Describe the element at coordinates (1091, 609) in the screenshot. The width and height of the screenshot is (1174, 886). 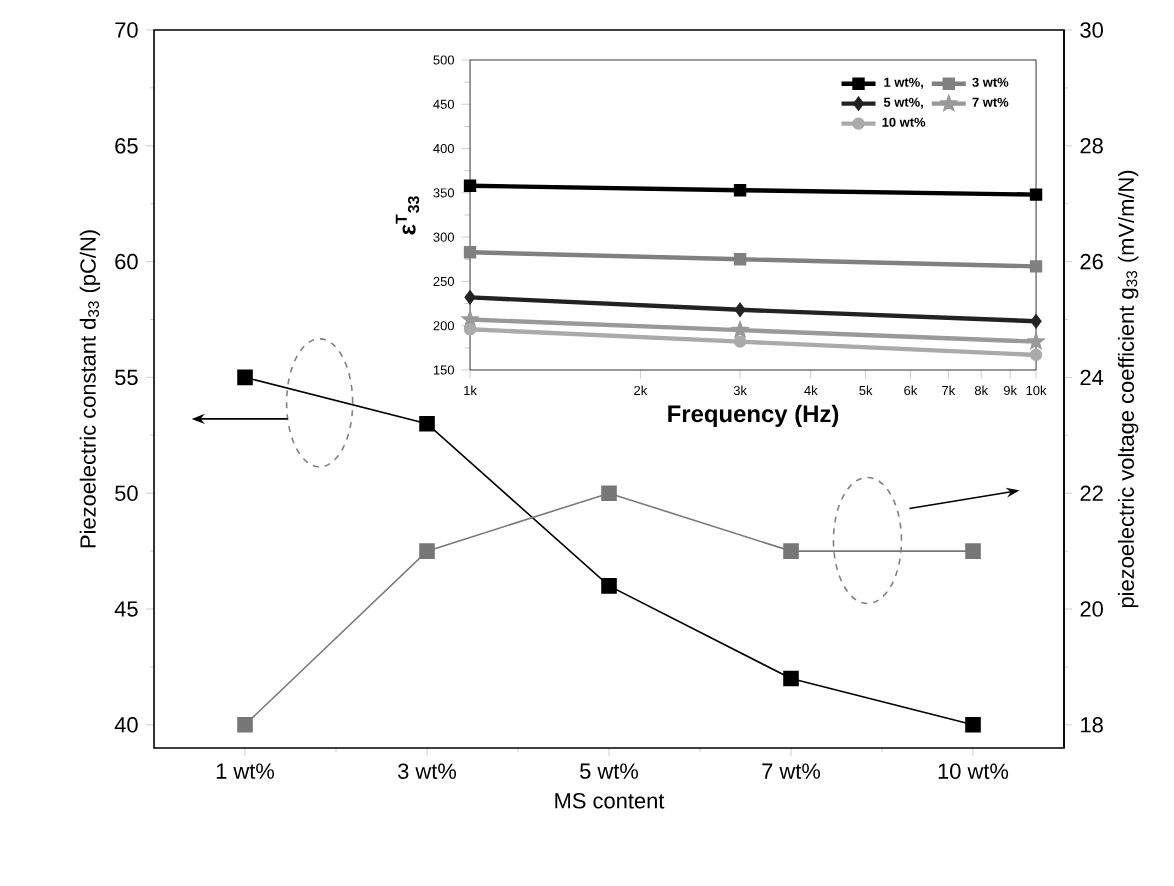
I see `y2-tick-label: 20` at that location.